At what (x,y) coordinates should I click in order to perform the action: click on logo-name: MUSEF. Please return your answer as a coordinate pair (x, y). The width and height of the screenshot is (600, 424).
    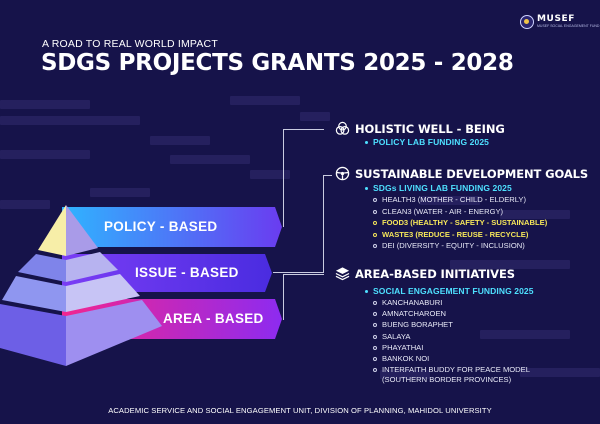
    Looking at the image, I should click on (556, 19).